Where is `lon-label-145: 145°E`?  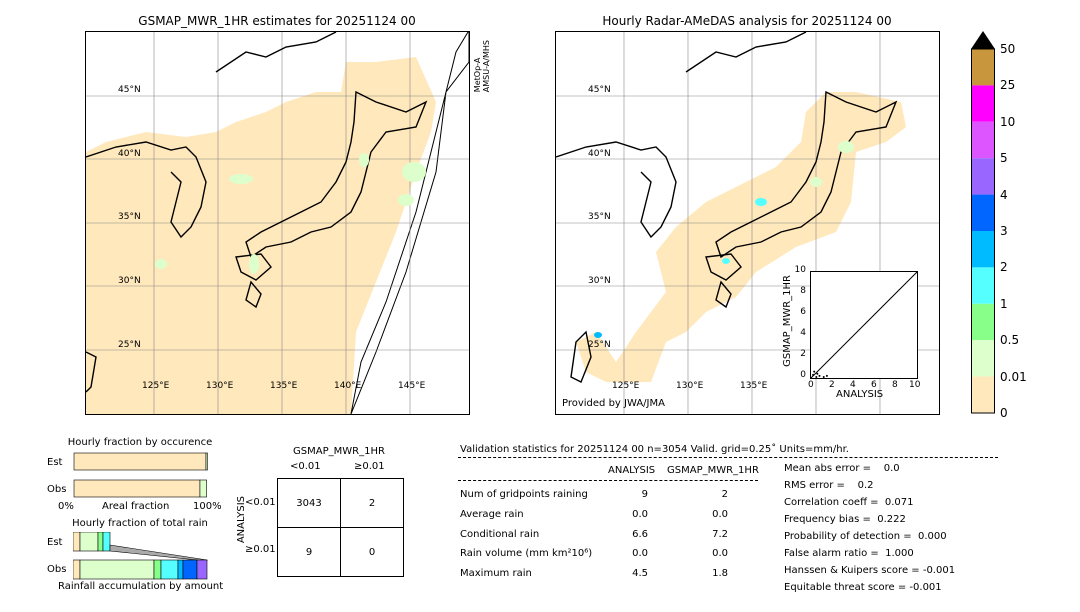
lon-label-145: 145°E is located at coordinates (412, 386).